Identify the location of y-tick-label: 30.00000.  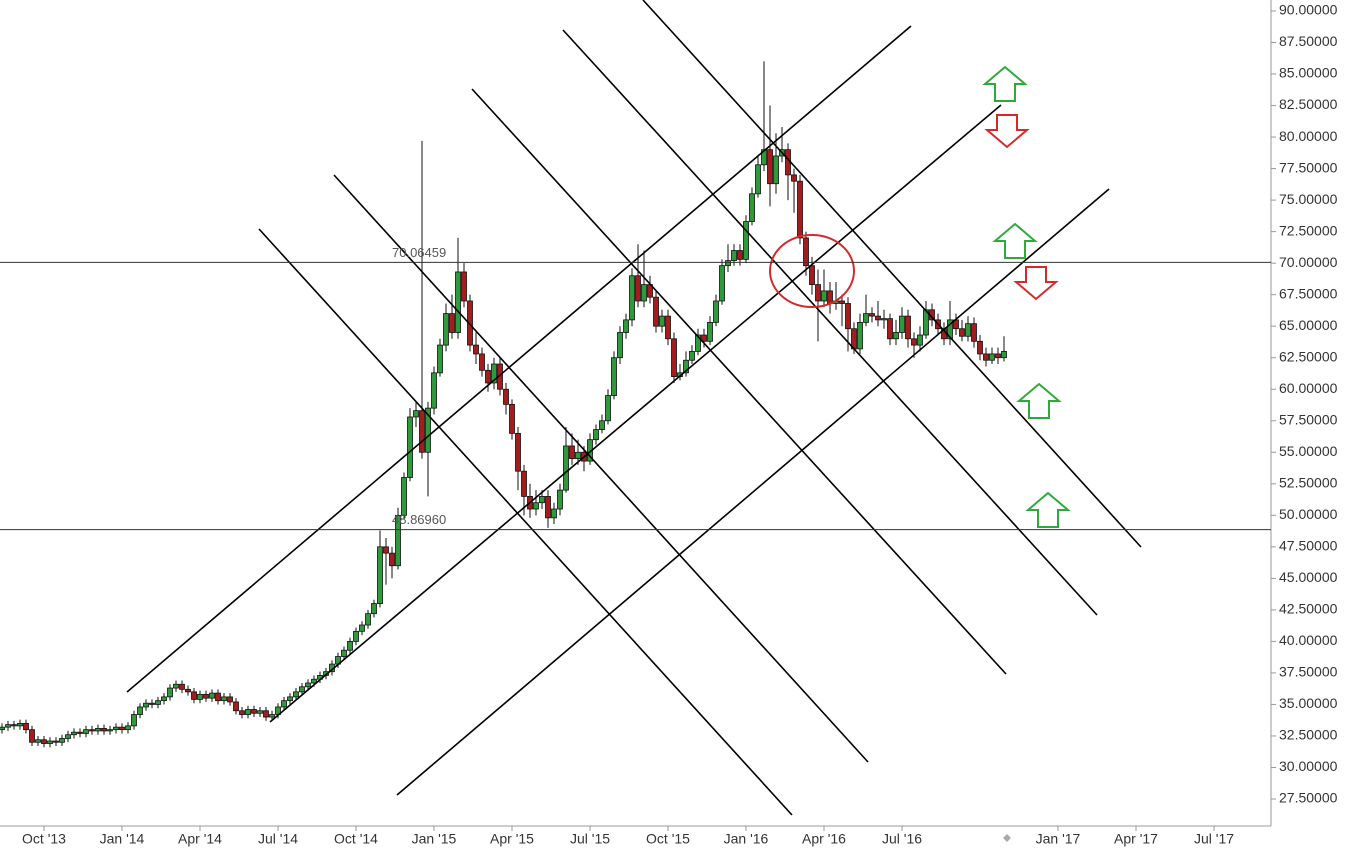
(1308, 766).